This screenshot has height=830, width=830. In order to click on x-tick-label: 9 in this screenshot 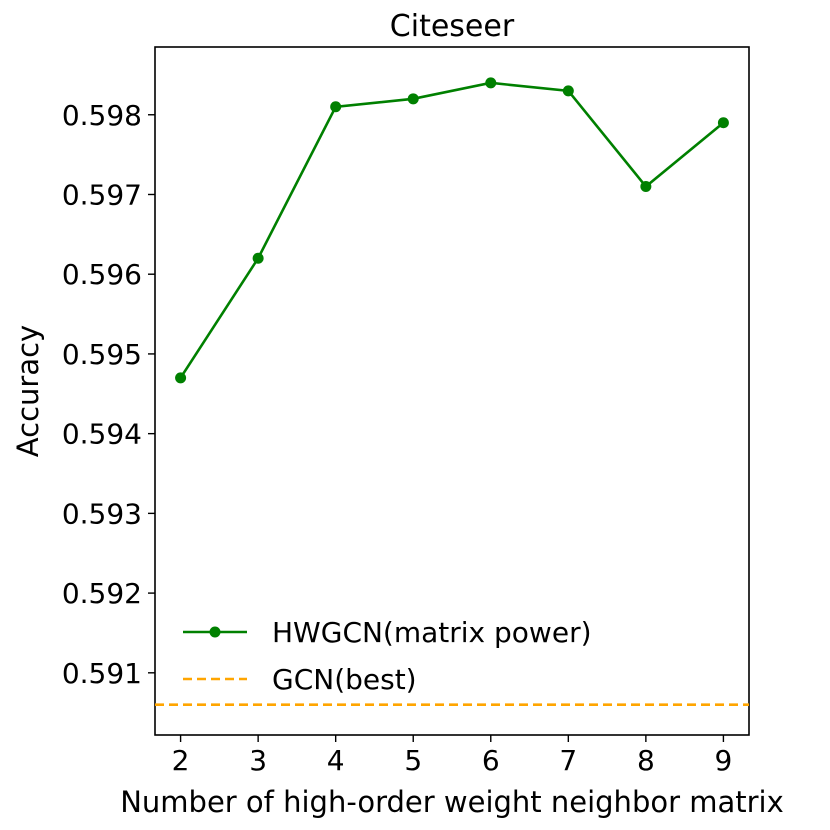, I will do `click(723, 760)`.